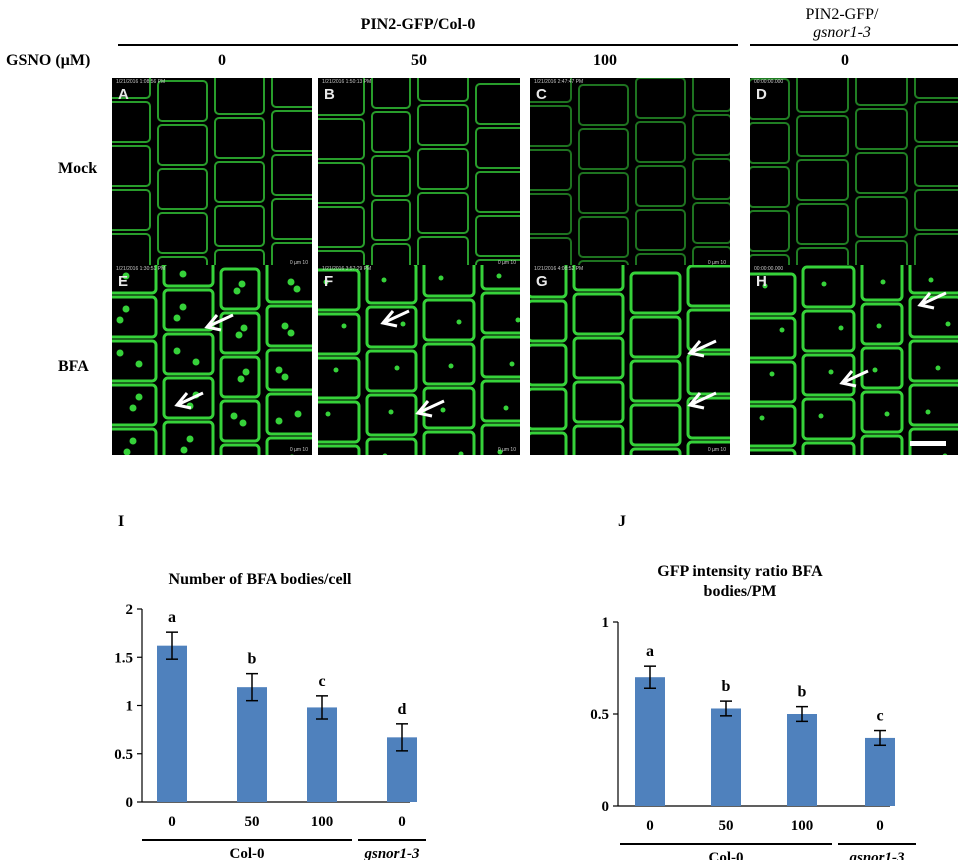 This screenshot has height=864, width=960. I want to click on conc-label-100: 100, so click(605, 60).